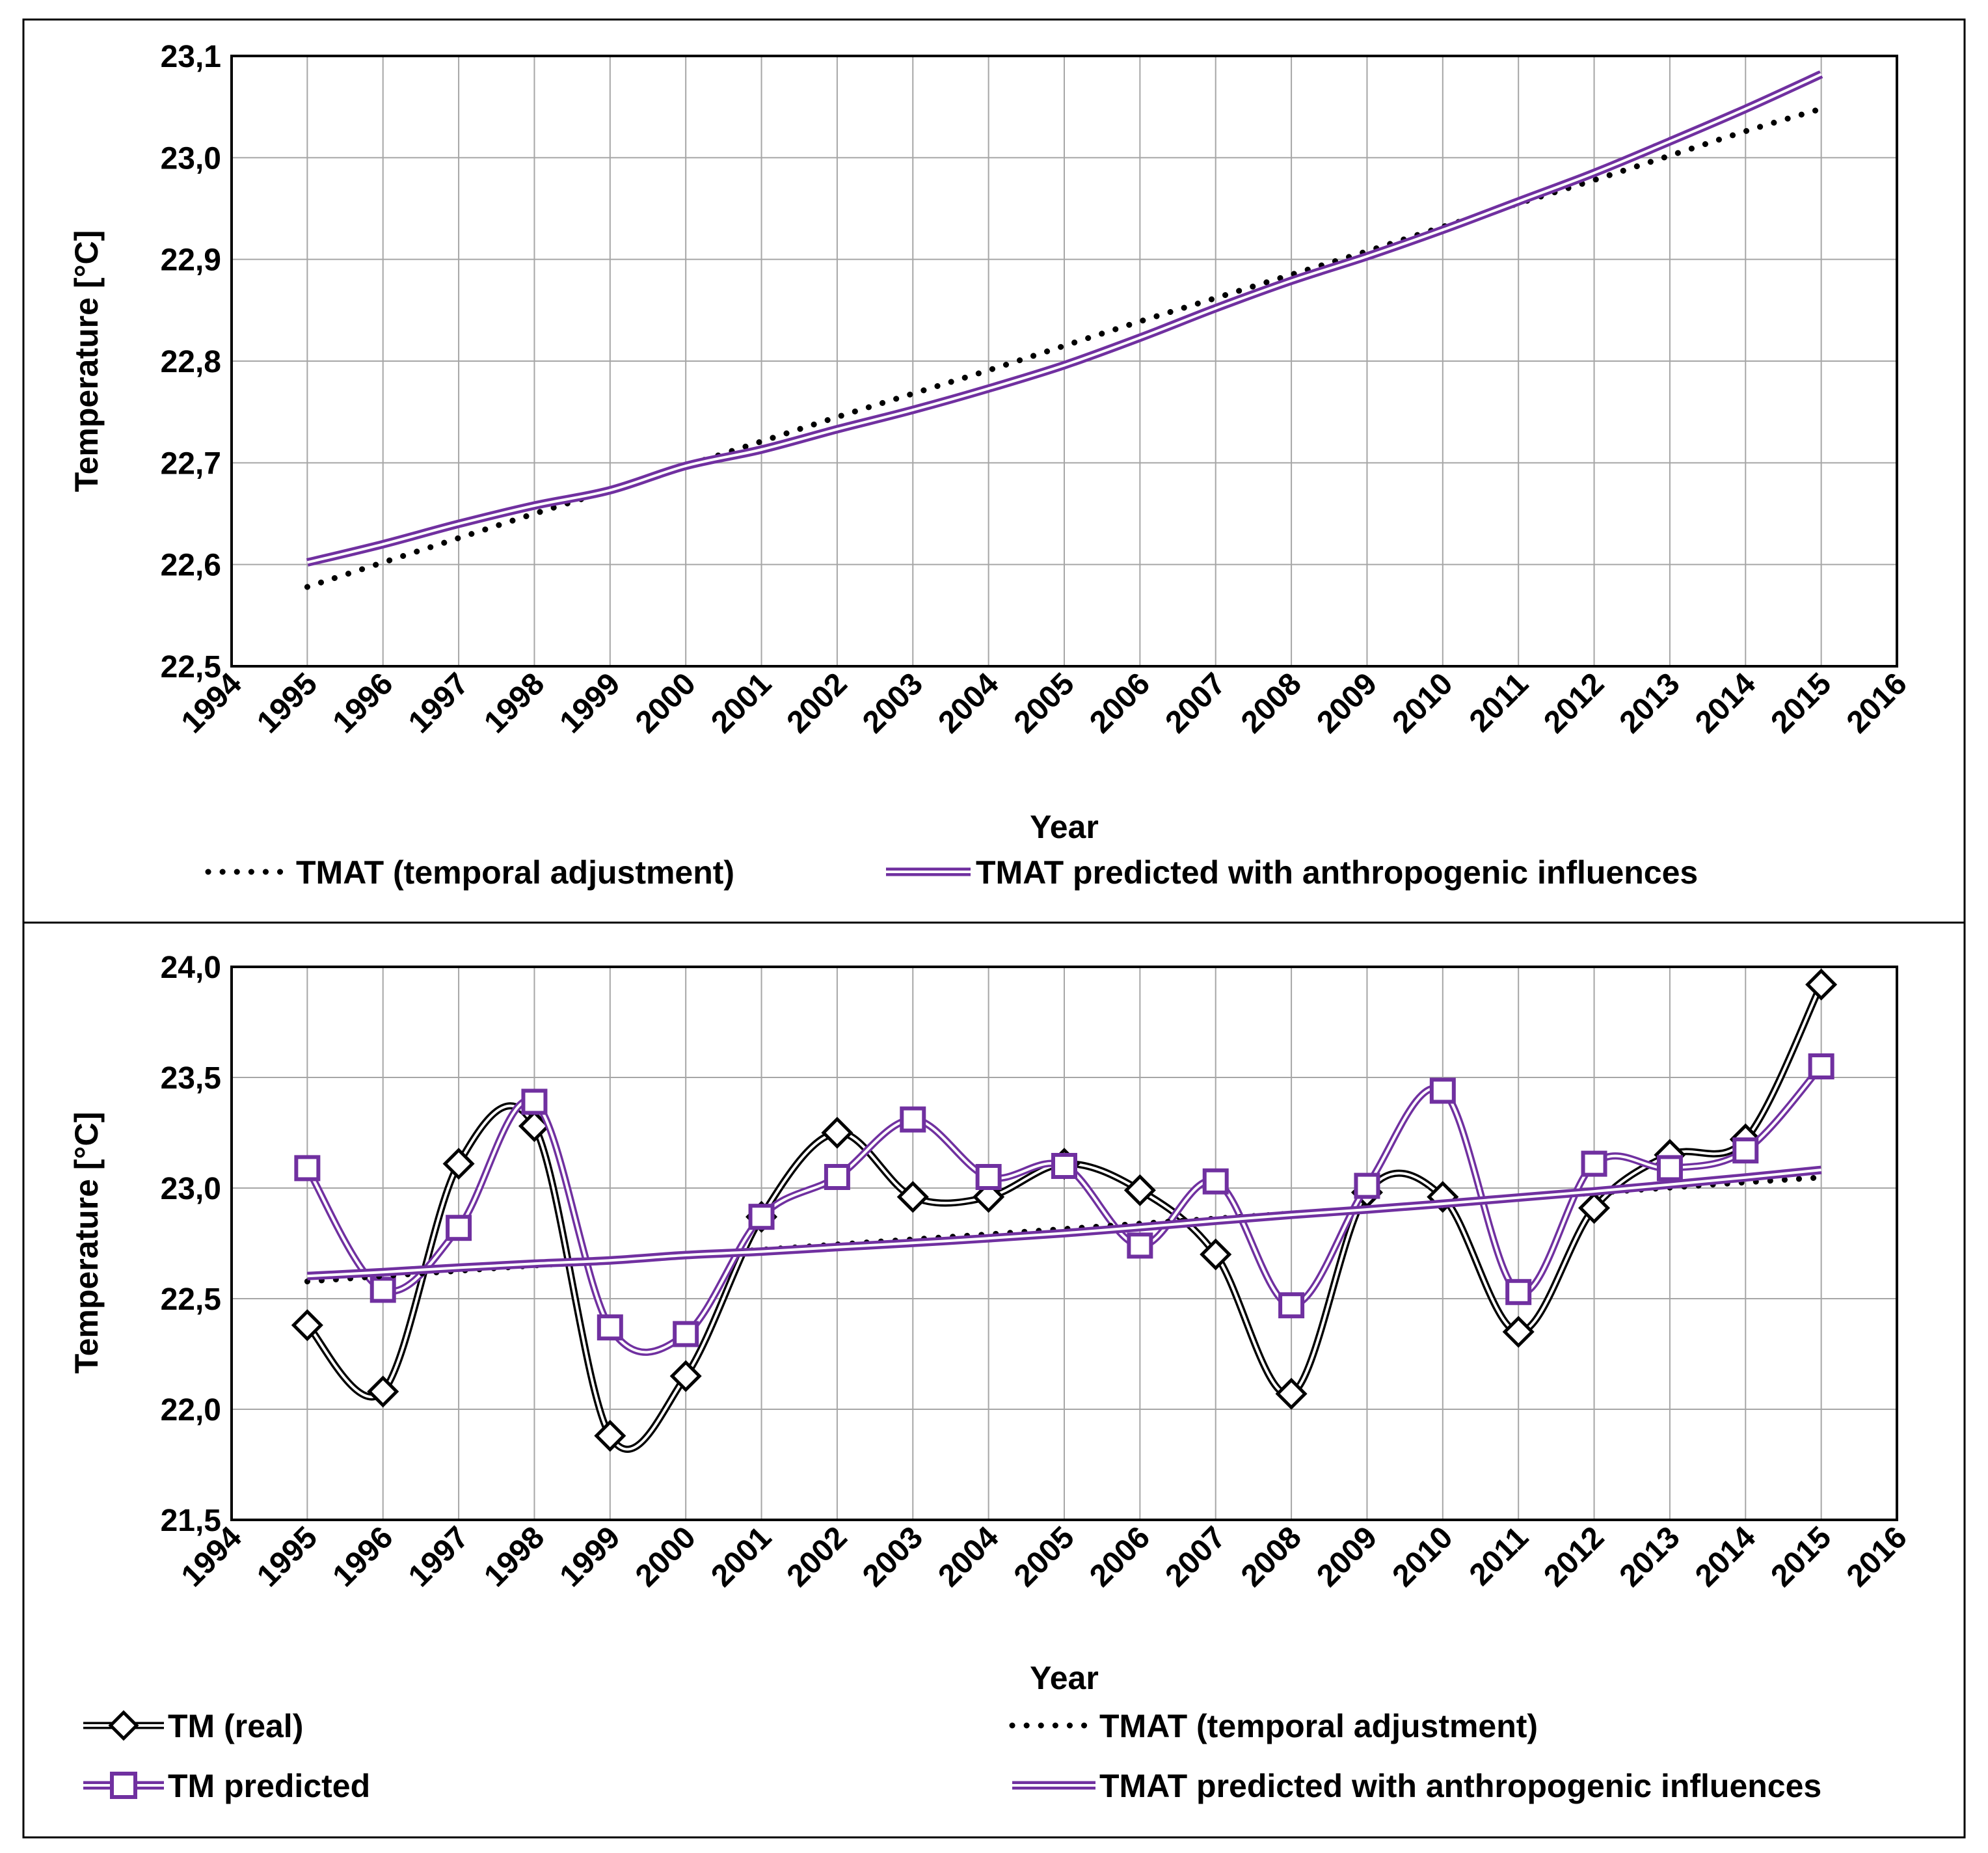  I want to click on top-legend-item-tmat: TMAT (temporal adjustment), so click(469, 872).